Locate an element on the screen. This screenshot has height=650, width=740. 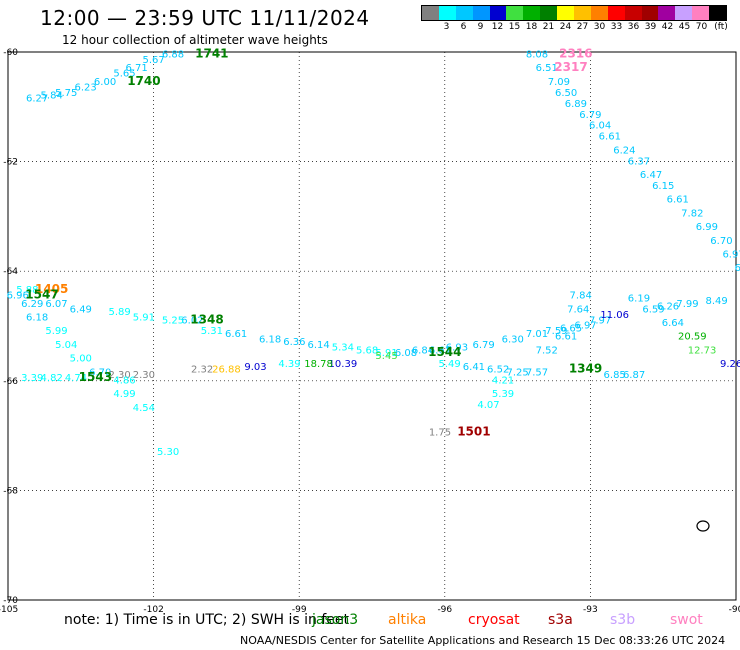
wave-height-label: 6.37 is located at coordinates (639, 161).